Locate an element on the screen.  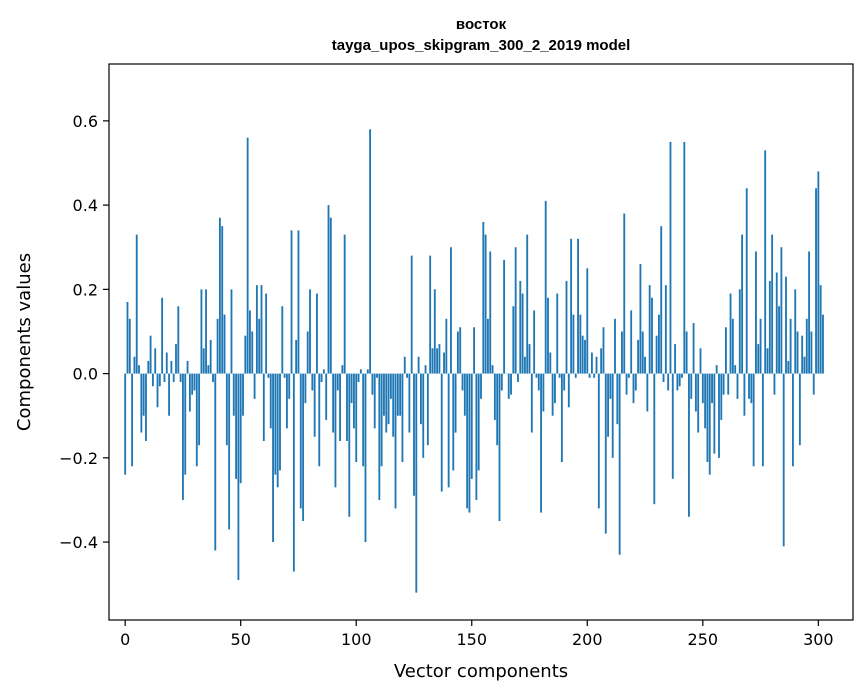
y-tick-label-4: 0.4 is located at coordinates (85, 205).